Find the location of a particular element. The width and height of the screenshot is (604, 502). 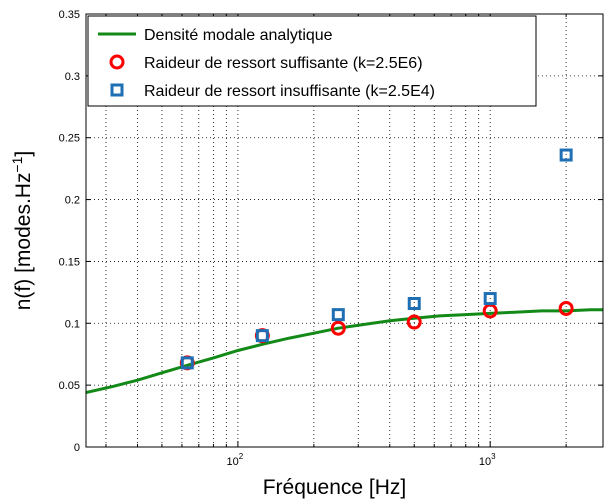

x-axis-title: Fréquence [Hz] is located at coordinates (335, 487).